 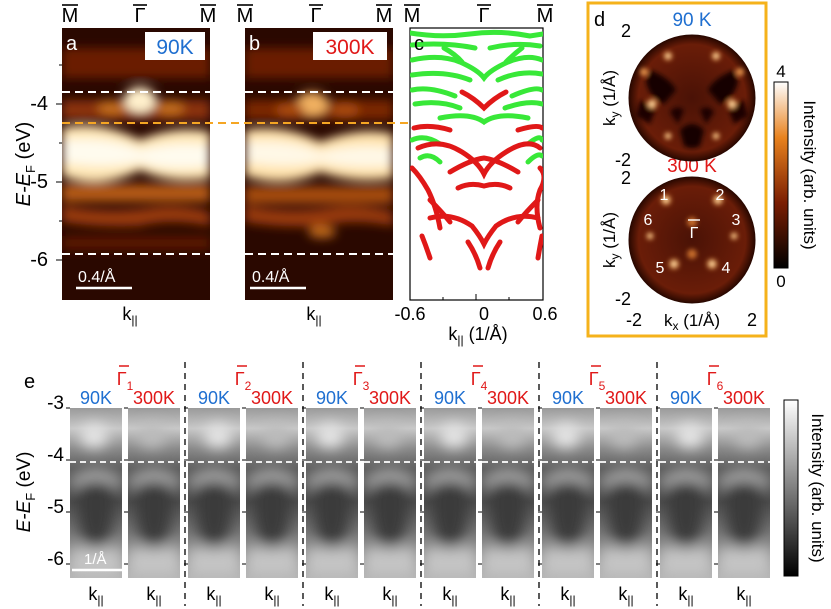 What do you see at coordinates (677, 169) in the screenshot?
I see `panel-d-frame` at bounding box center [677, 169].